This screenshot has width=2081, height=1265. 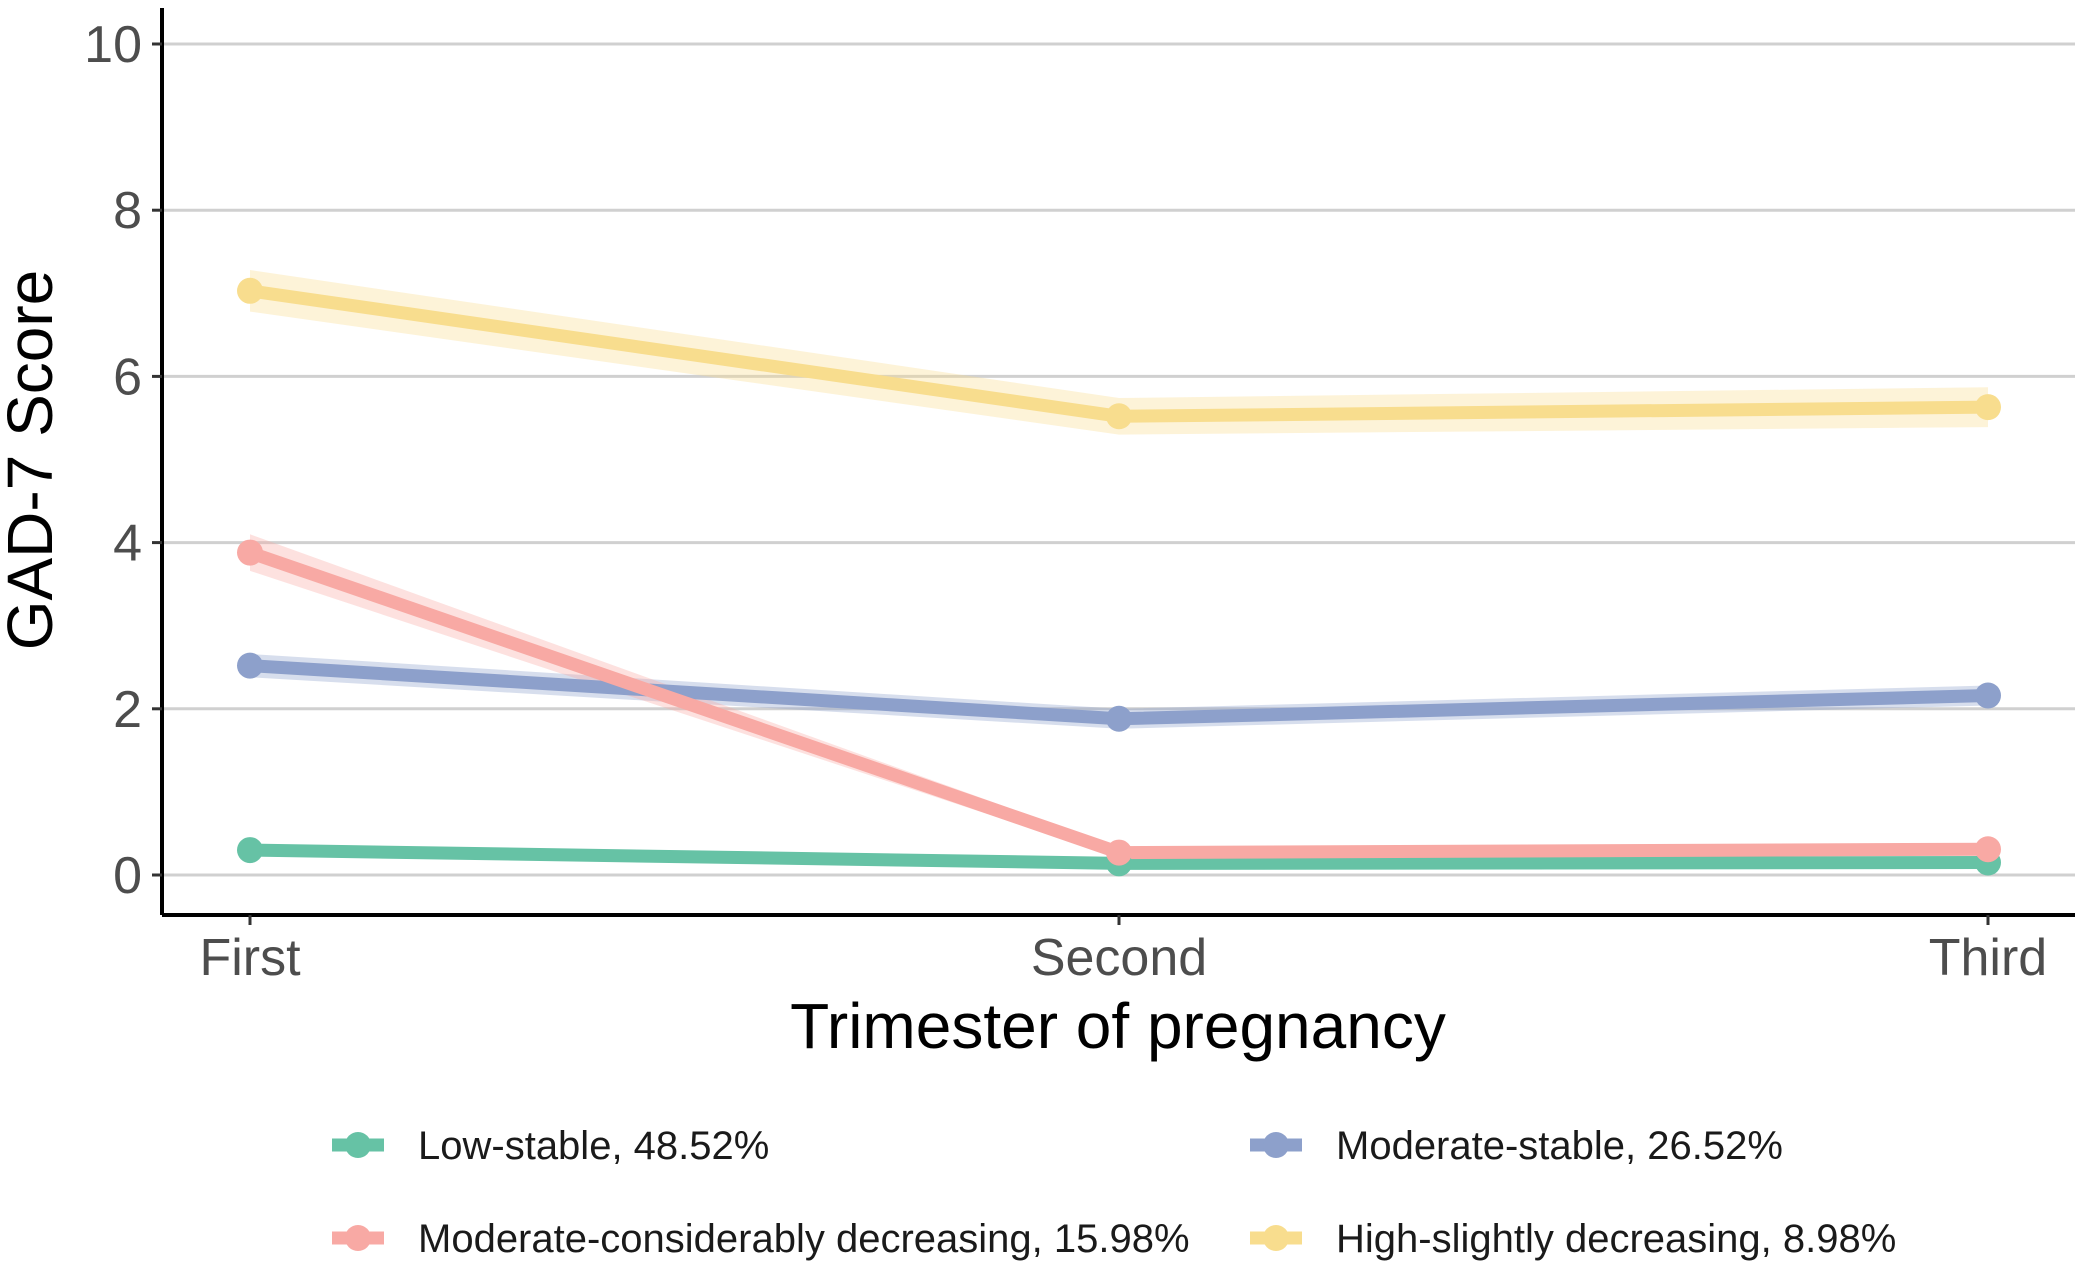 I want to click on x-tick-label-second: Second, so click(x=1119, y=958).